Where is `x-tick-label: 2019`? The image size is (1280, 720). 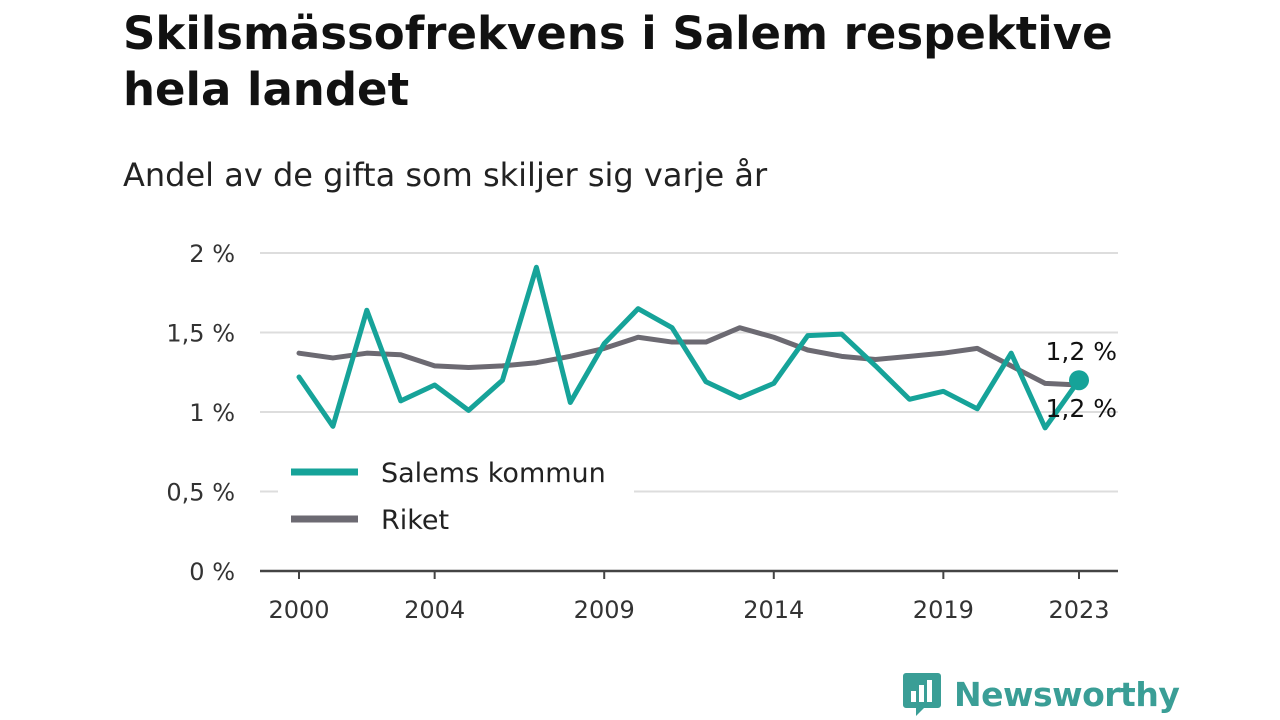 x-tick-label: 2019 is located at coordinates (943, 610).